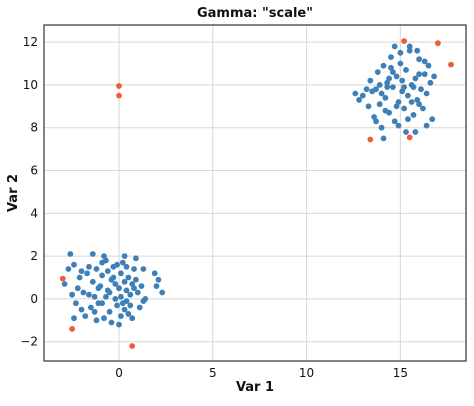  What do you see at coordinates (30, 42) in the screenshot?
I see `y-tick-label: 12` at bounding box center [30, 42].